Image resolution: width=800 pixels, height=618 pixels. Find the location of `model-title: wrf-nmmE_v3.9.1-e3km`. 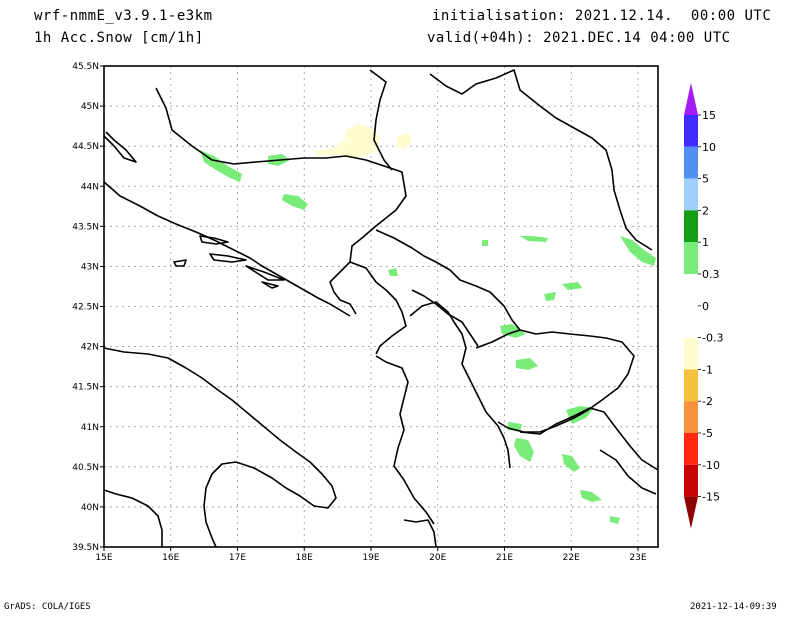

model-title: wrf-nmmE_v3.9.1-e3km is located at coordinates (123, 16).